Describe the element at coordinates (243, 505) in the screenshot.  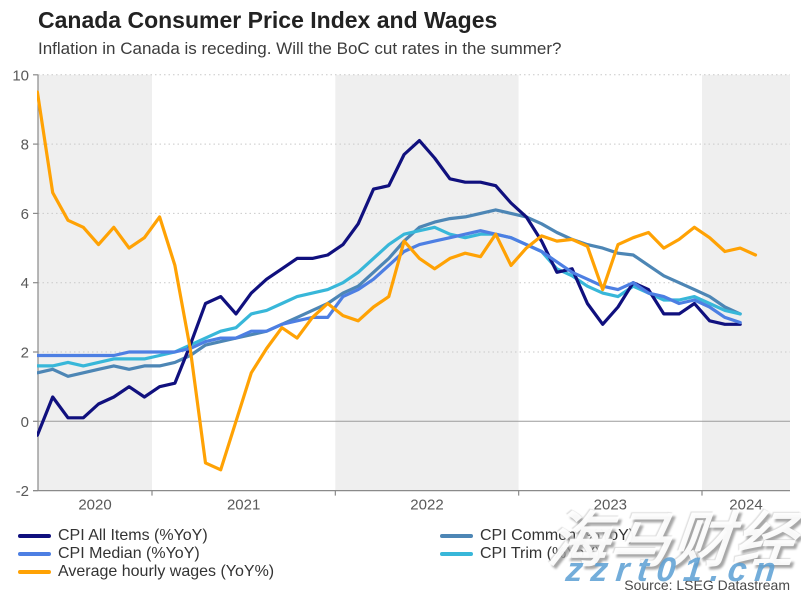
I see `x-tick-label: 2021` at that location.